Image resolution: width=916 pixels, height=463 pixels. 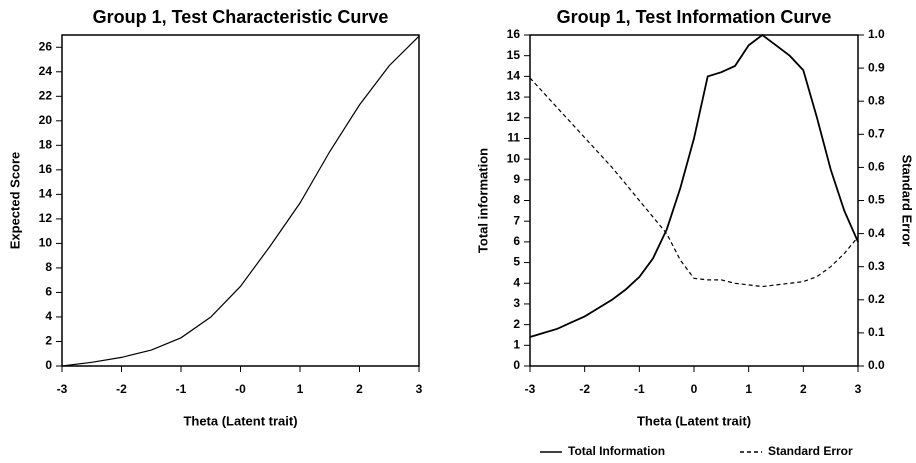 I want to click on y-tick-label: 18, so click(x=46, y=145).